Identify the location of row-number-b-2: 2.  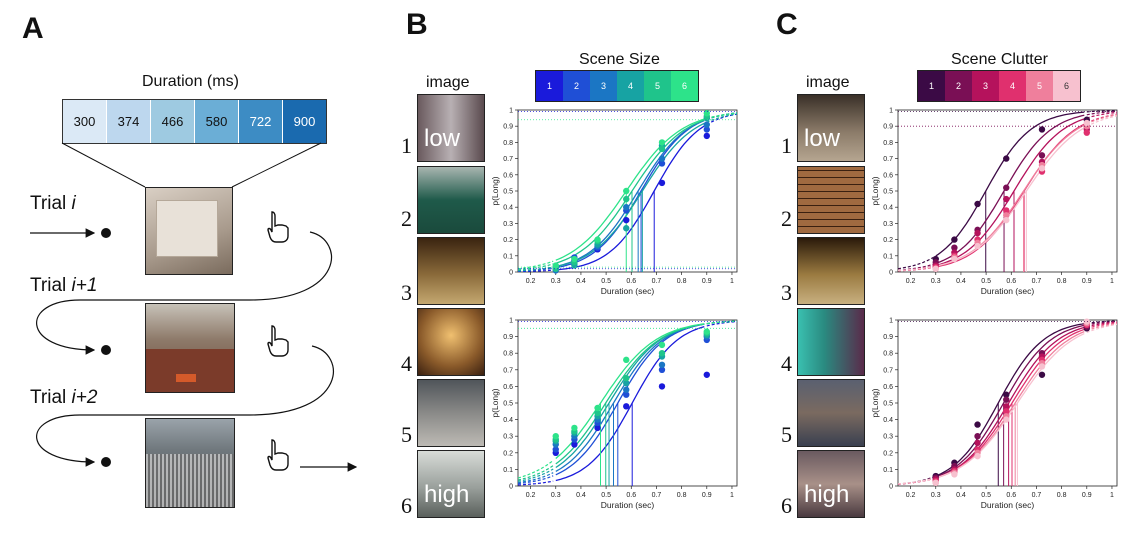
(406, 218).